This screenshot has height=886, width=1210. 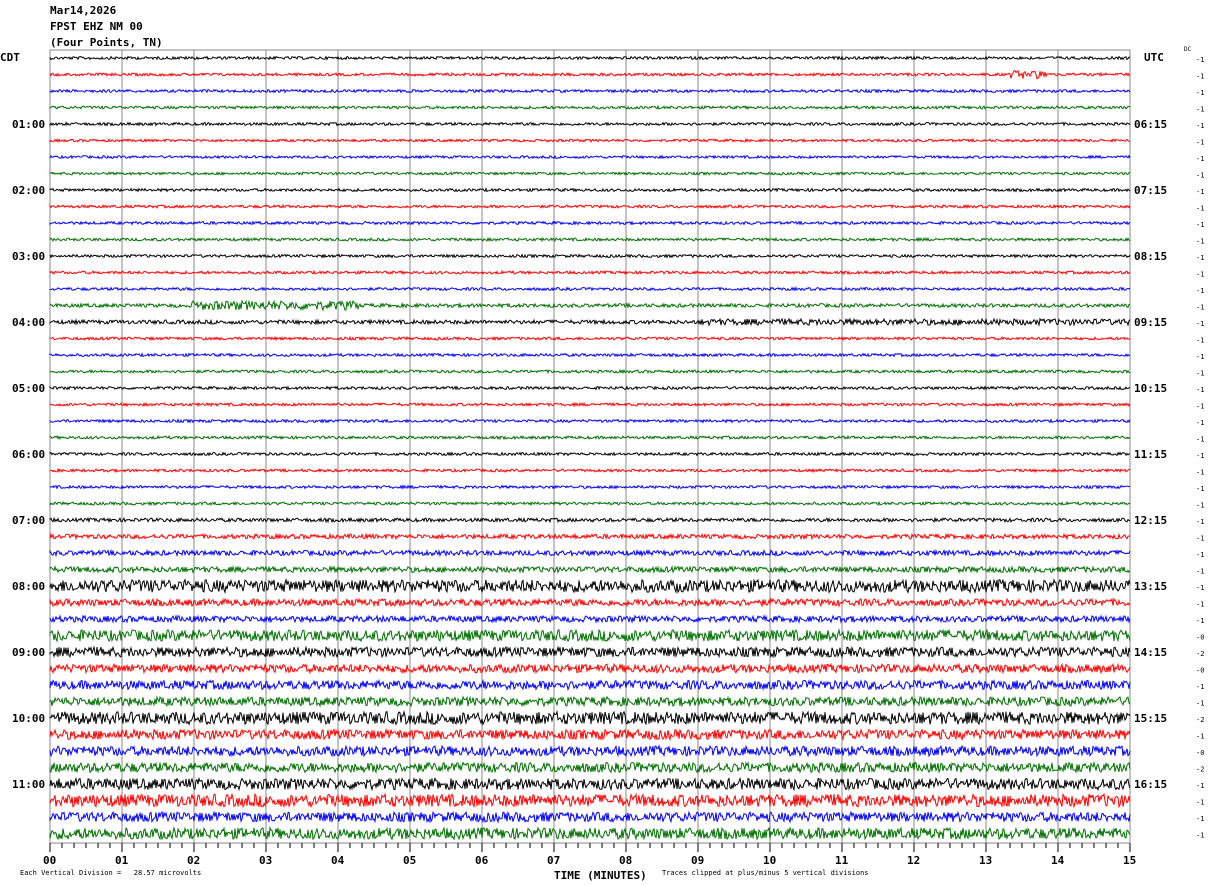 I want to click on x-axis-title: TIME (MINUTES), so click(x=600, y=875).